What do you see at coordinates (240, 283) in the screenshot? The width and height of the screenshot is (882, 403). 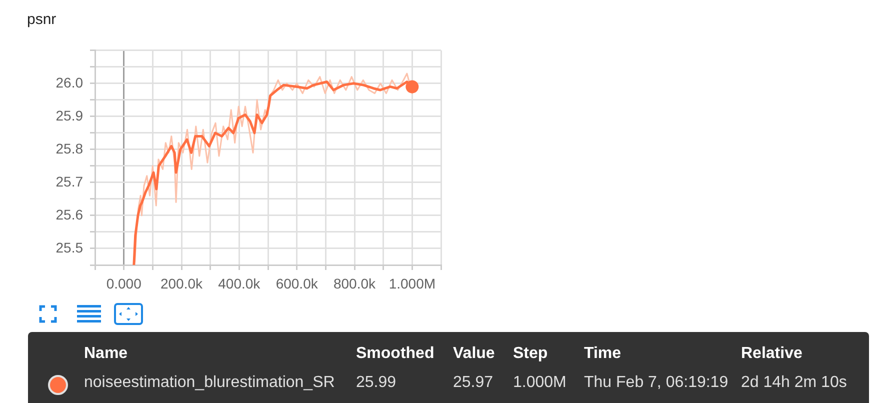 I see `x-tick-label: 400.0k` at bounding box center [240, 283].